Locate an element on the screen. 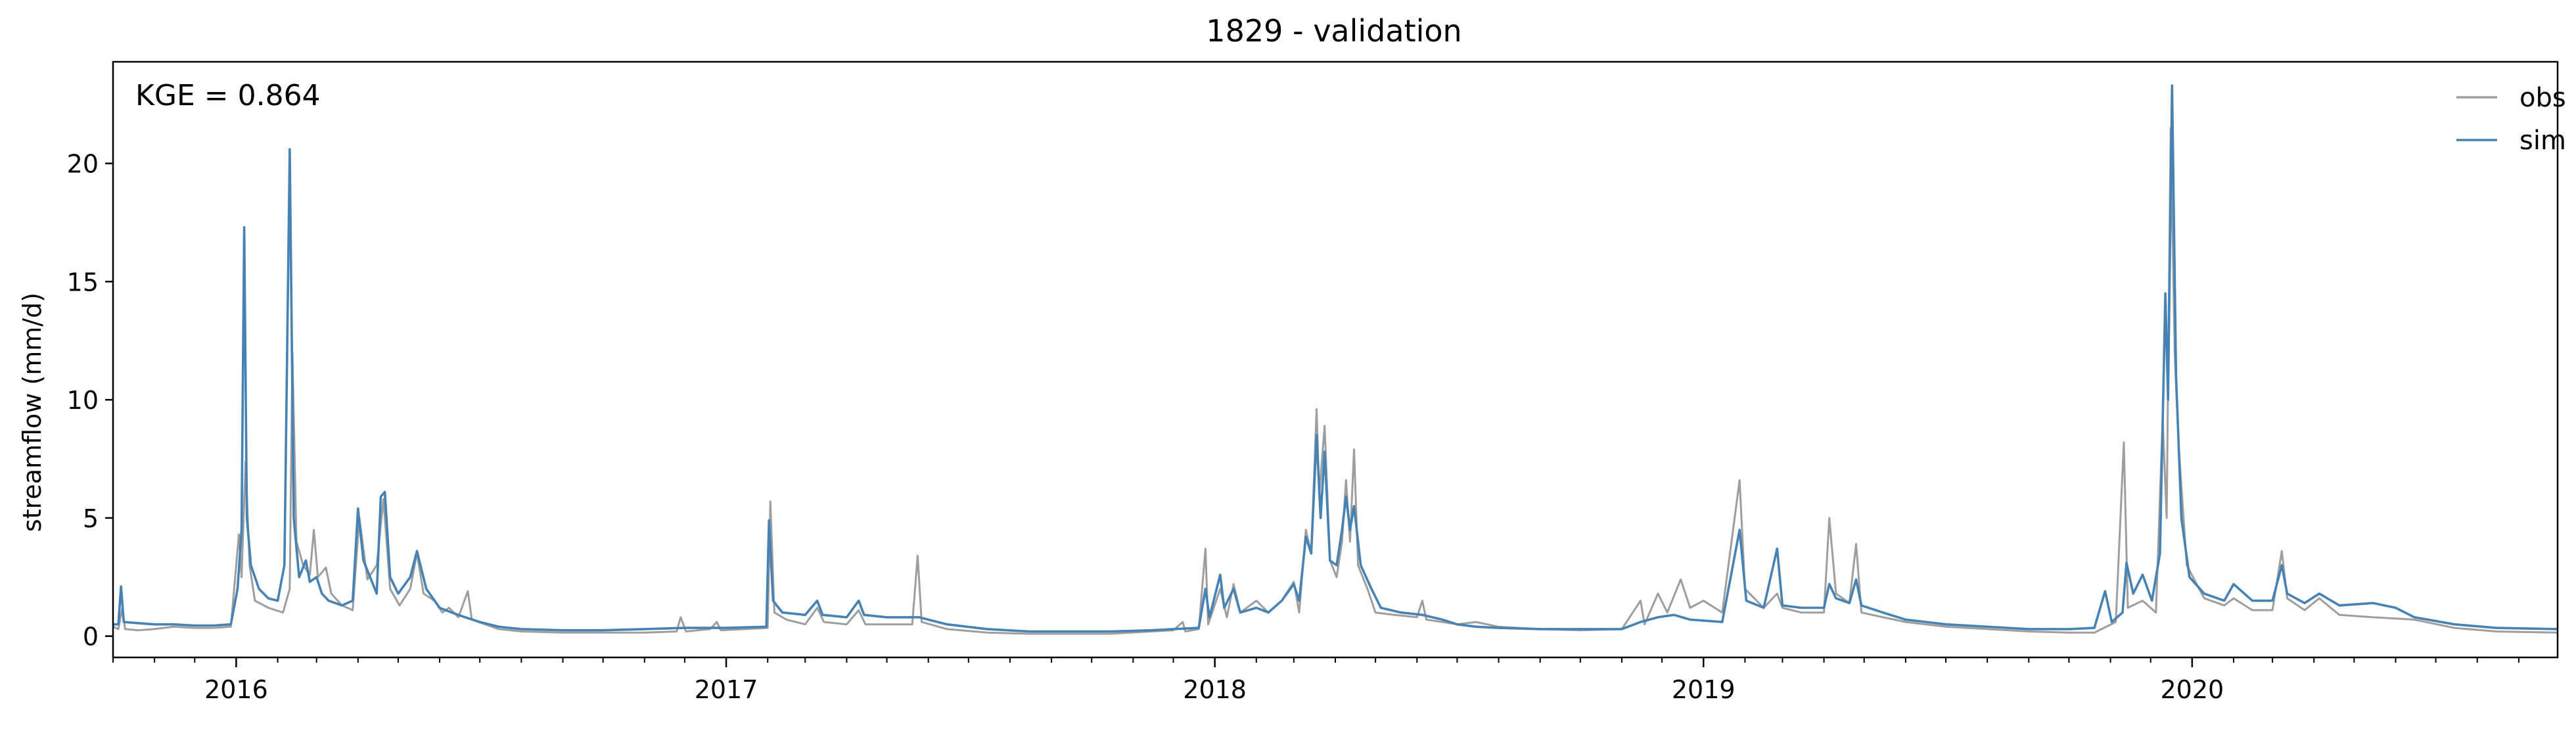  y-tick-label: 10 is located at coordinates (83, 401).